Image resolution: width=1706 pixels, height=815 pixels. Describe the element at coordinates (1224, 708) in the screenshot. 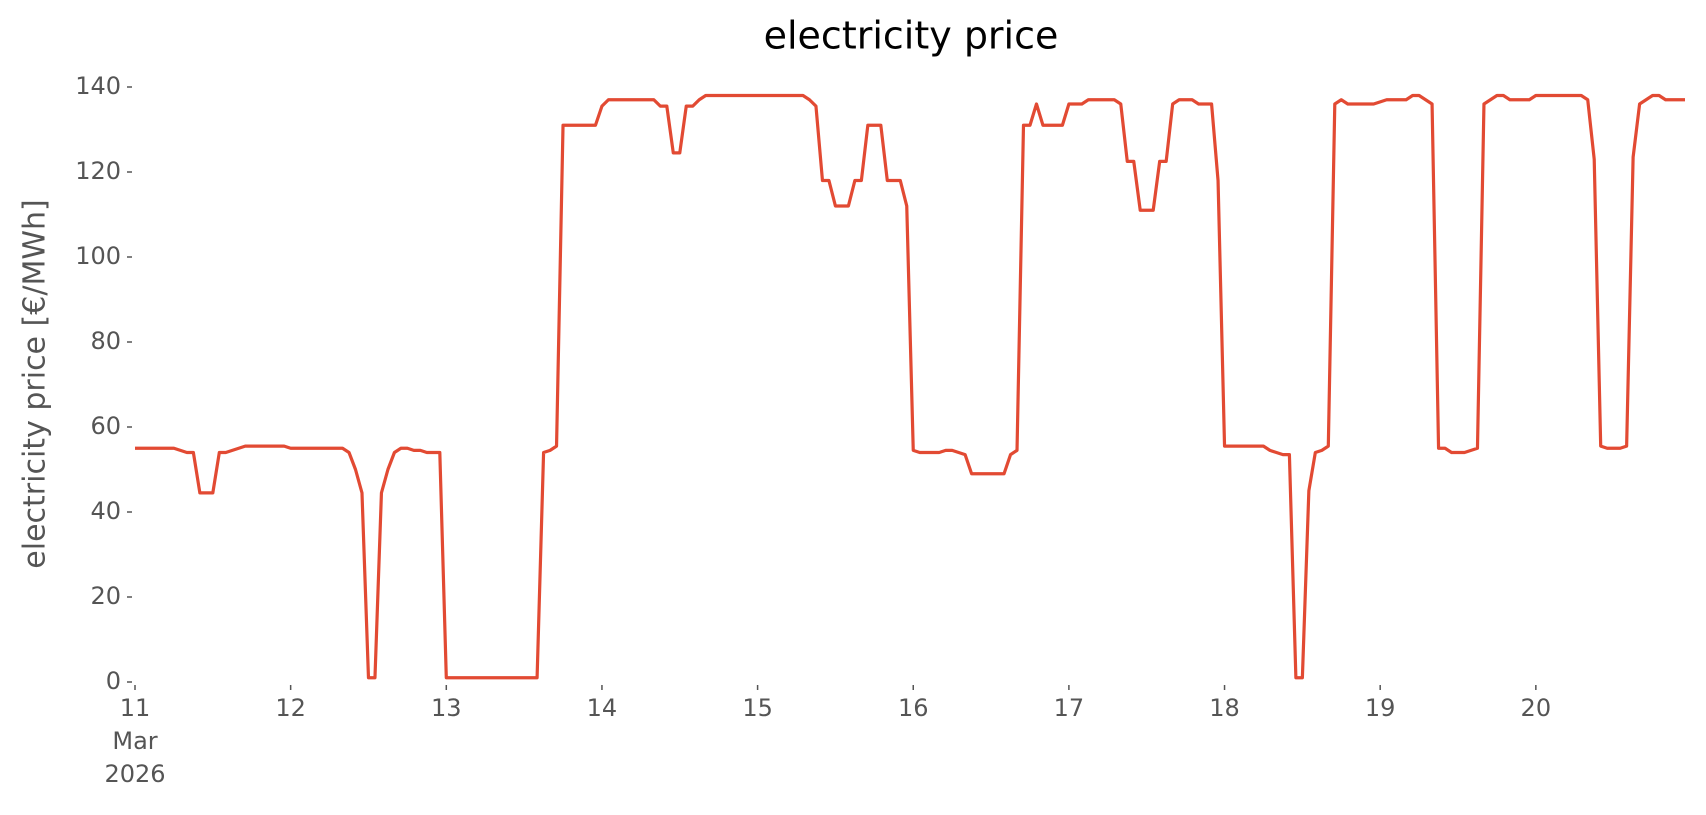

I see `x-tick-label: 18` at that location.